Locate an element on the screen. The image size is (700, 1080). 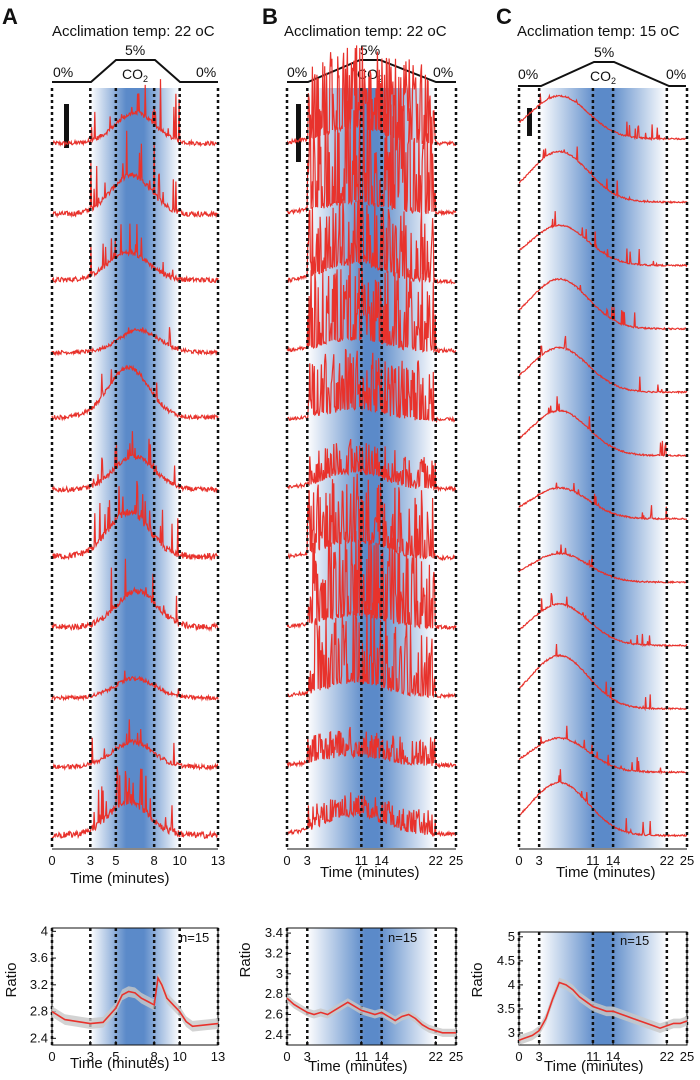
co2-peak-label-c: 5% is located at coordinates (604, 52).